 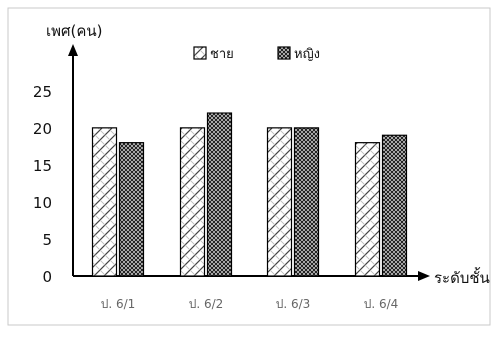 What do you see at coordinates (74, 31) in the screenshot?
I see `y-axis-label: เพศ(คน)` at bounding box center [74, 31].